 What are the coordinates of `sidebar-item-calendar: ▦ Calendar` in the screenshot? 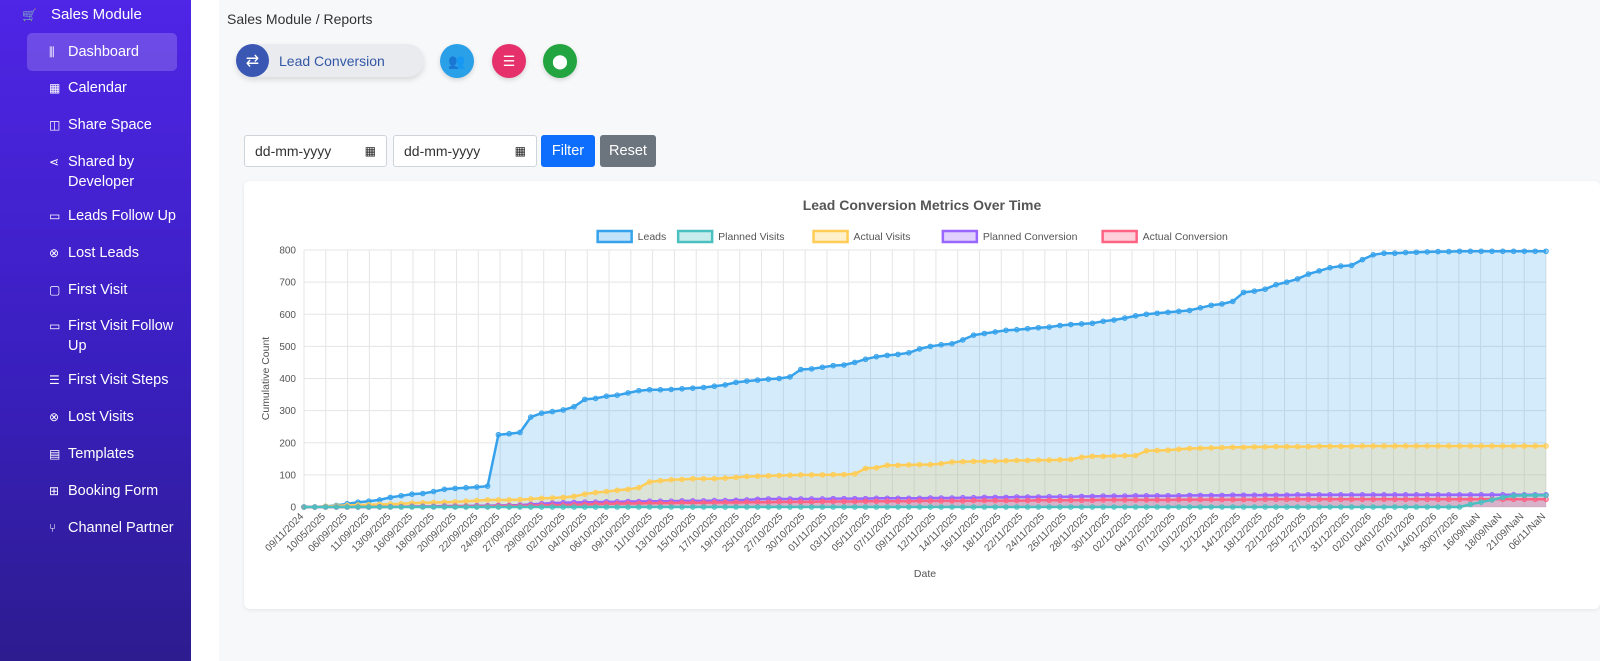 It's located at (102, 88).